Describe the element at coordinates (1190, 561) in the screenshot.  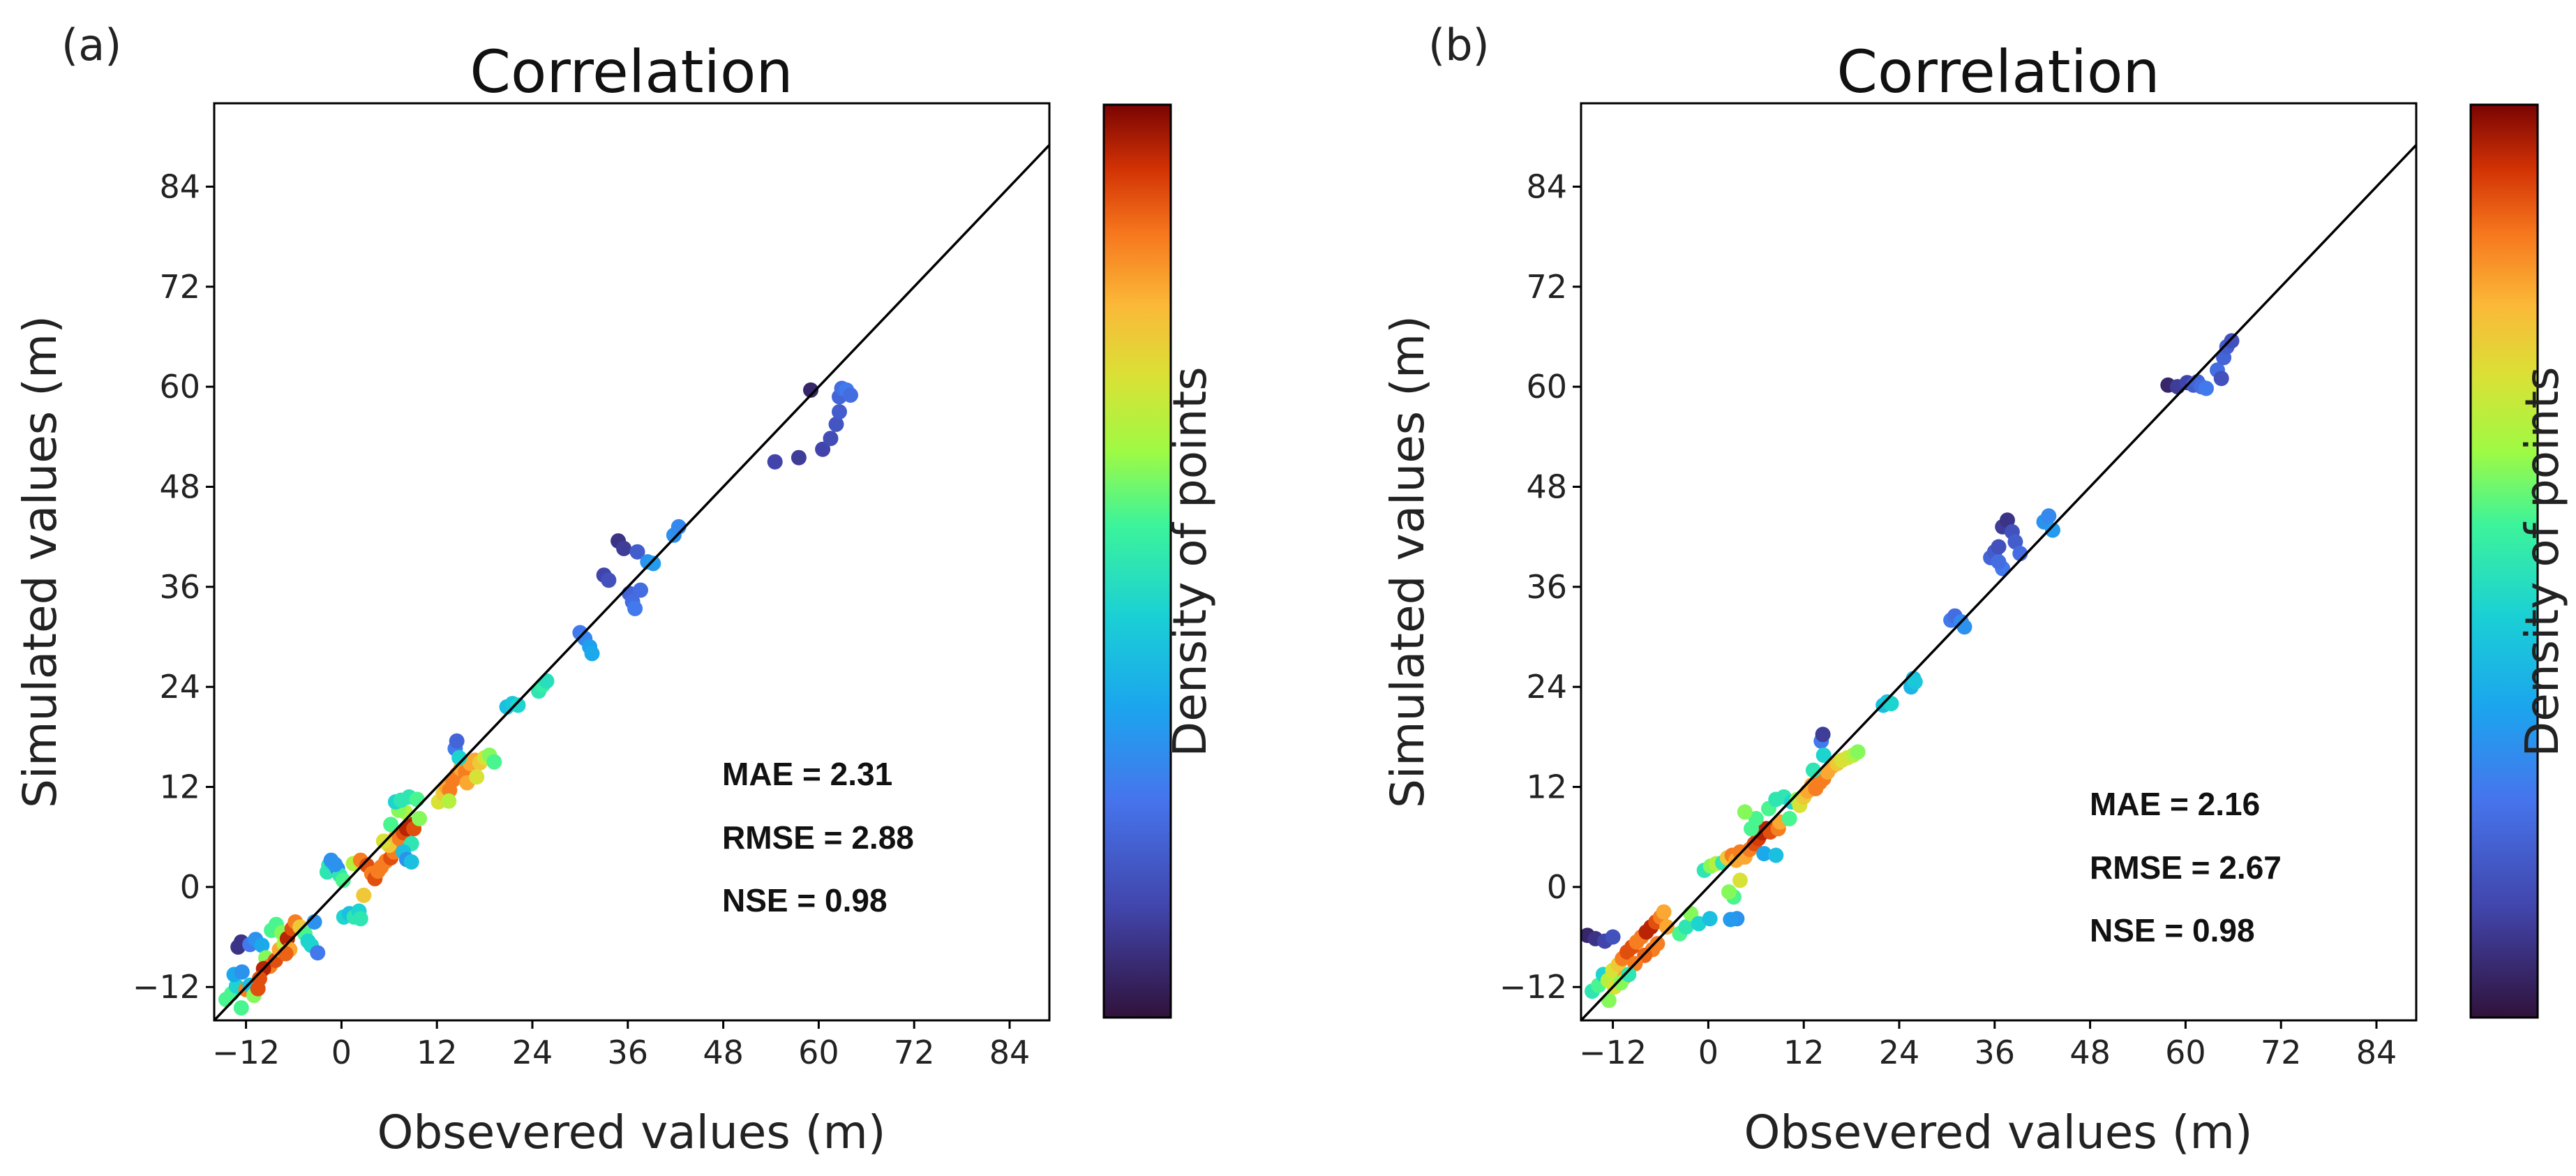
I see `colorbar-label: Density of points` at that location.